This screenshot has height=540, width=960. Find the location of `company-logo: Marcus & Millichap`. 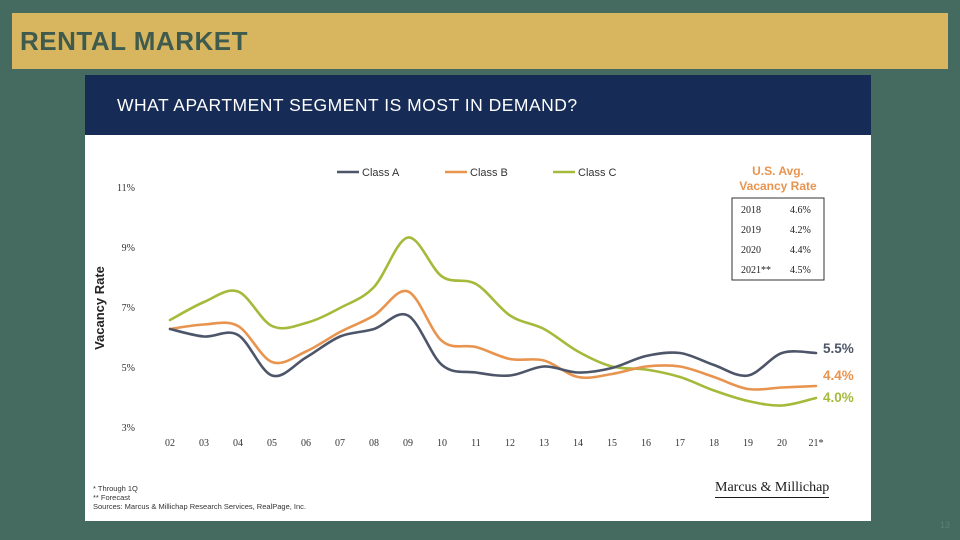

company-logo: Marcus & Millichap is located at coordinates (772, 489).